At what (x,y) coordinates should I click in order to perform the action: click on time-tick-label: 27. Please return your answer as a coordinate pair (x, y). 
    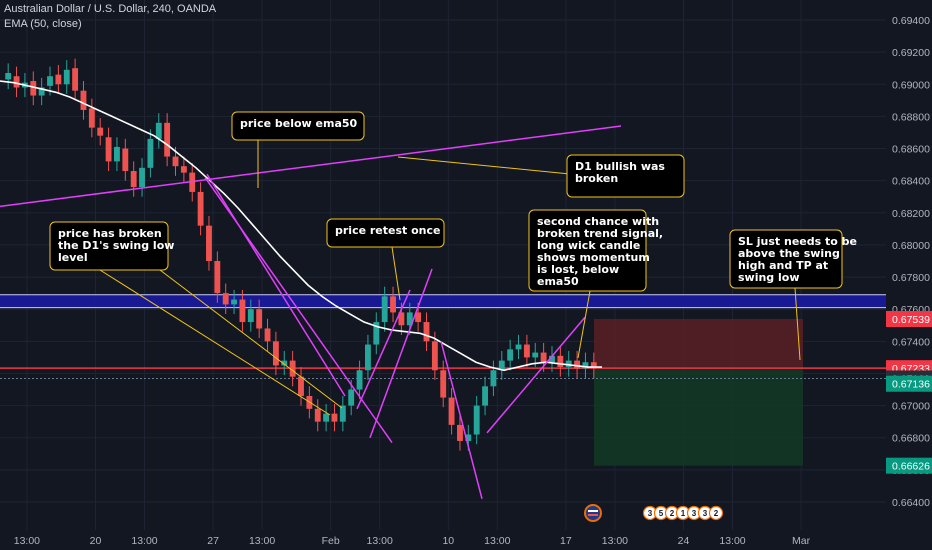
    Looking at the image, I should click on (213, 541).